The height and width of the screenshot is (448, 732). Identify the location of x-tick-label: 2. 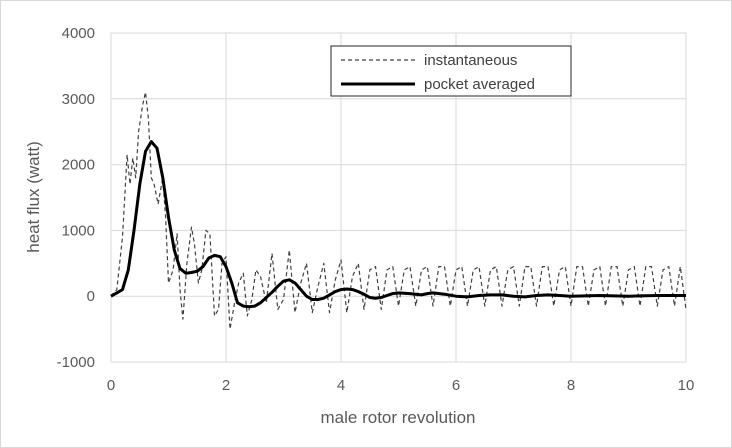
(226, 385).